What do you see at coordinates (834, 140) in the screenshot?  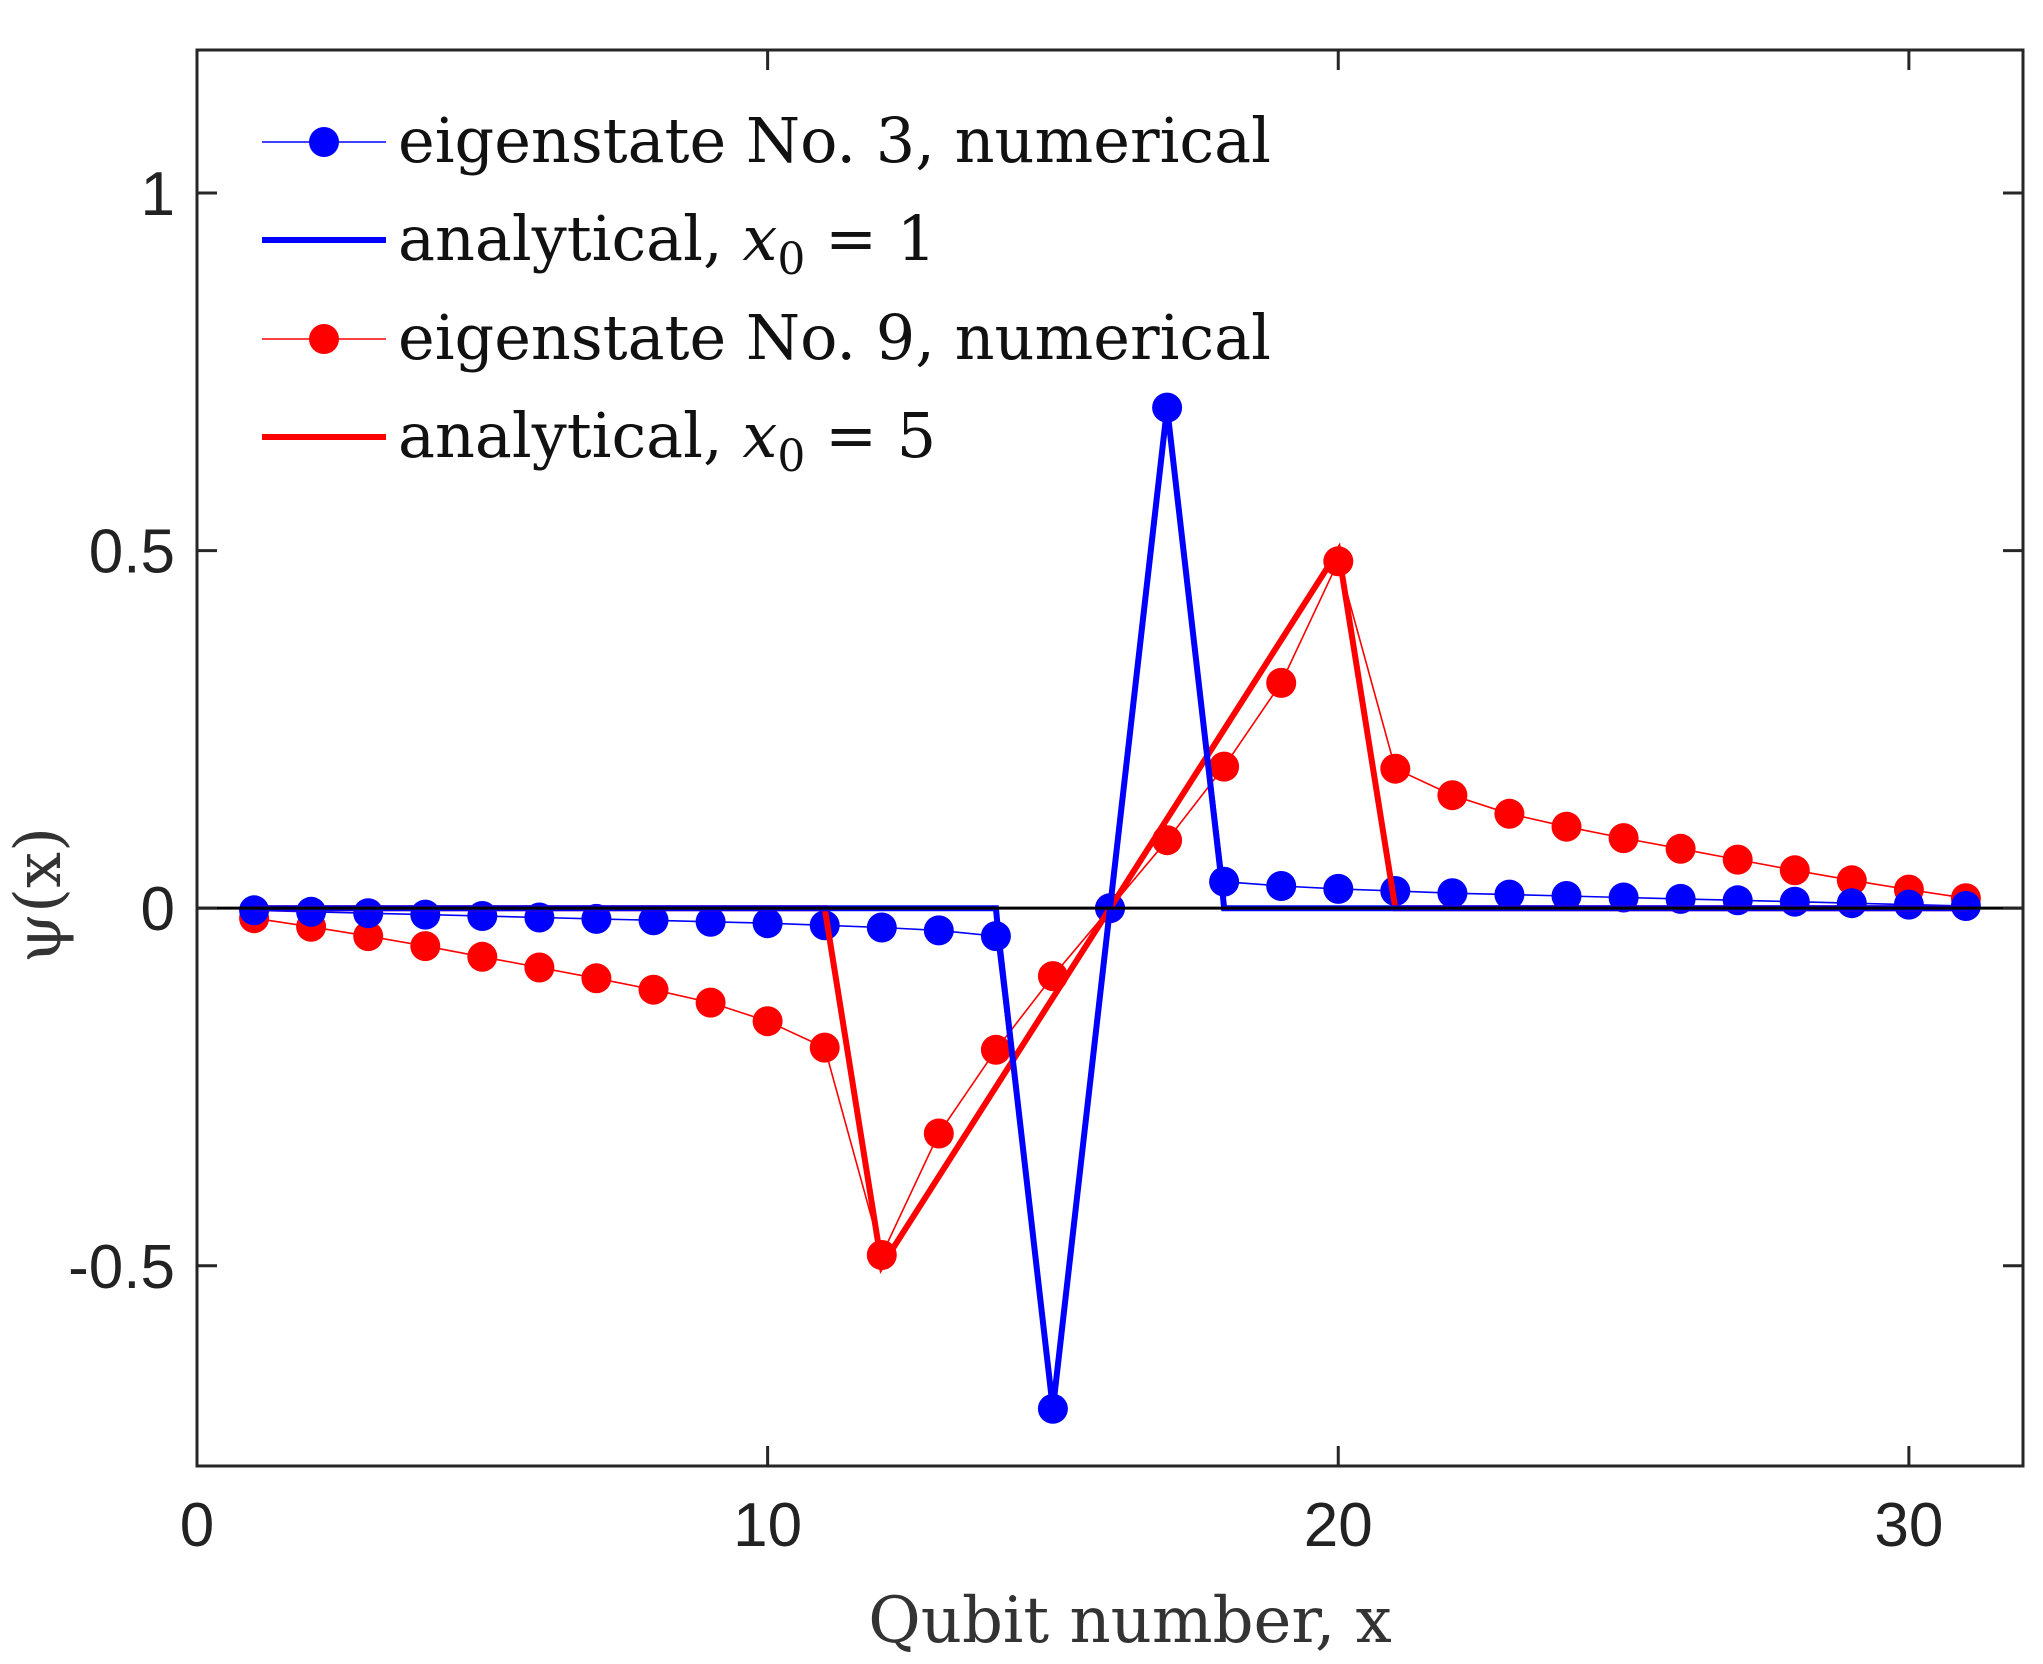 I see `legend-label-1: eigenstate No. 3, numerical` at bounding box center [834, 140].